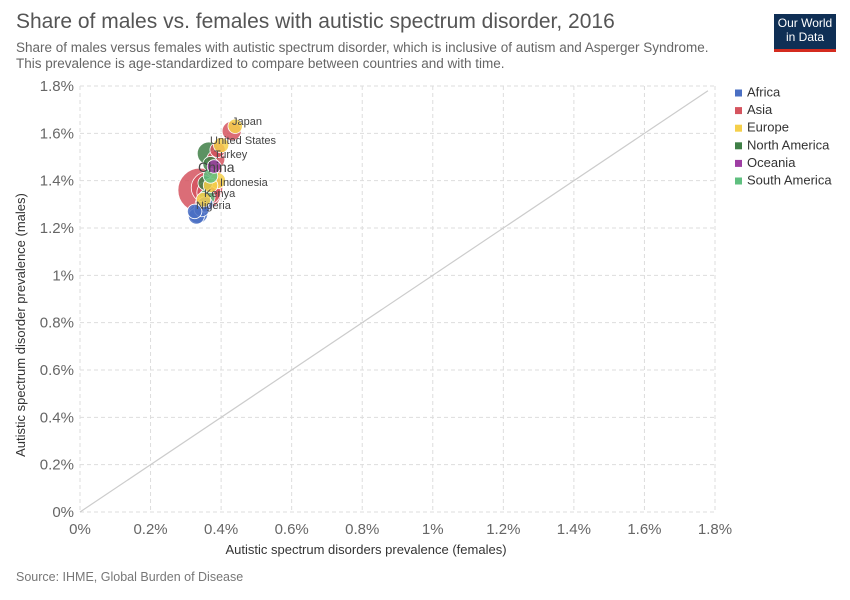  Describe the element at coordinates (57, 86) in the screenshot. I see `y-tick-label: 1.8%` at that location.